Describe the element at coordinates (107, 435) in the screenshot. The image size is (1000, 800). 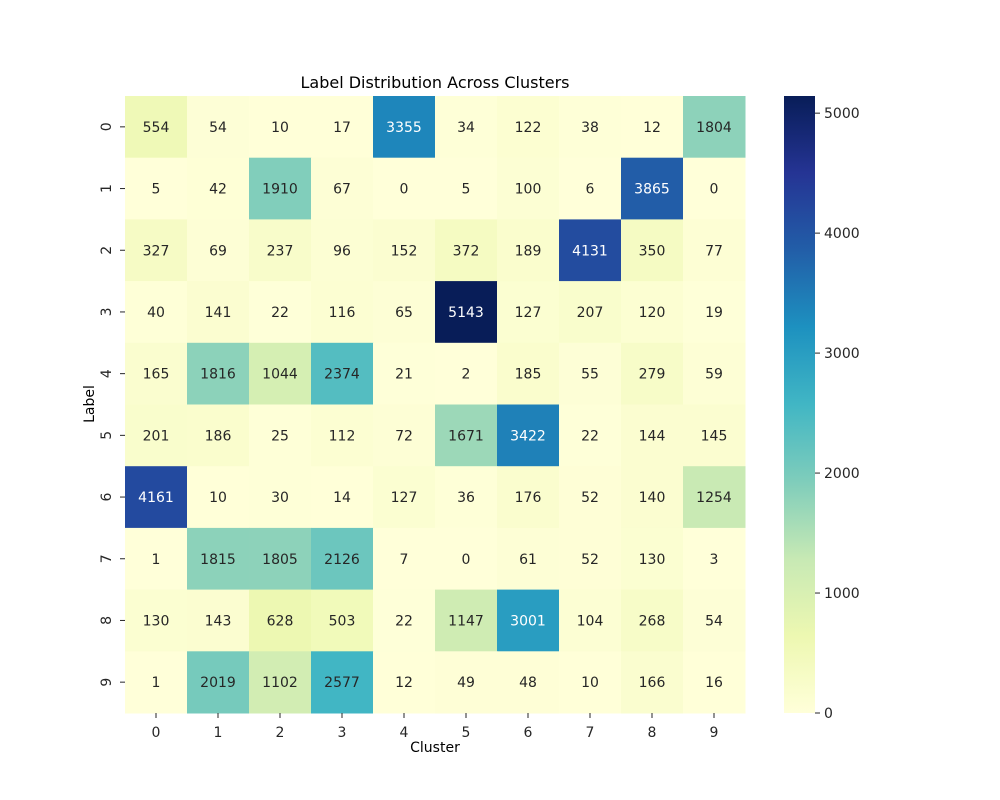
I see `y-tick-label: 5` at that location.